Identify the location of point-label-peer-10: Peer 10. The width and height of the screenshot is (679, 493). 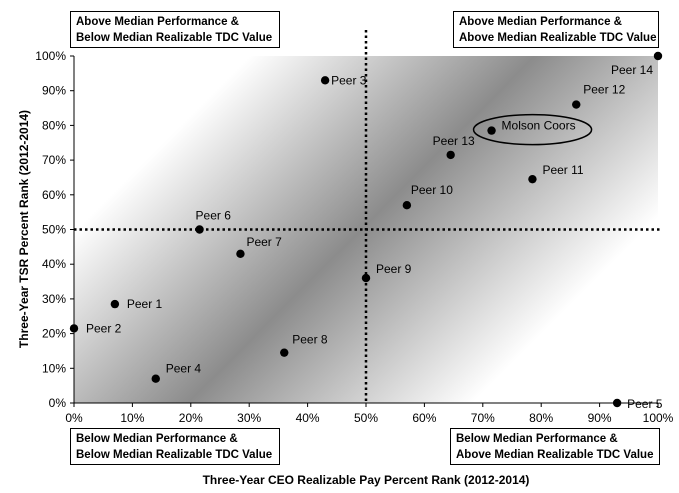
(432, 190).